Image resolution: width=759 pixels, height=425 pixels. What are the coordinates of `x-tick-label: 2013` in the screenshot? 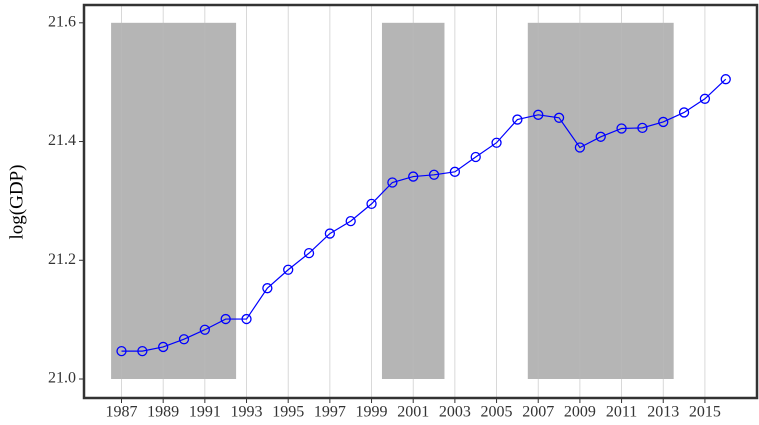 It's located at (663, 412).